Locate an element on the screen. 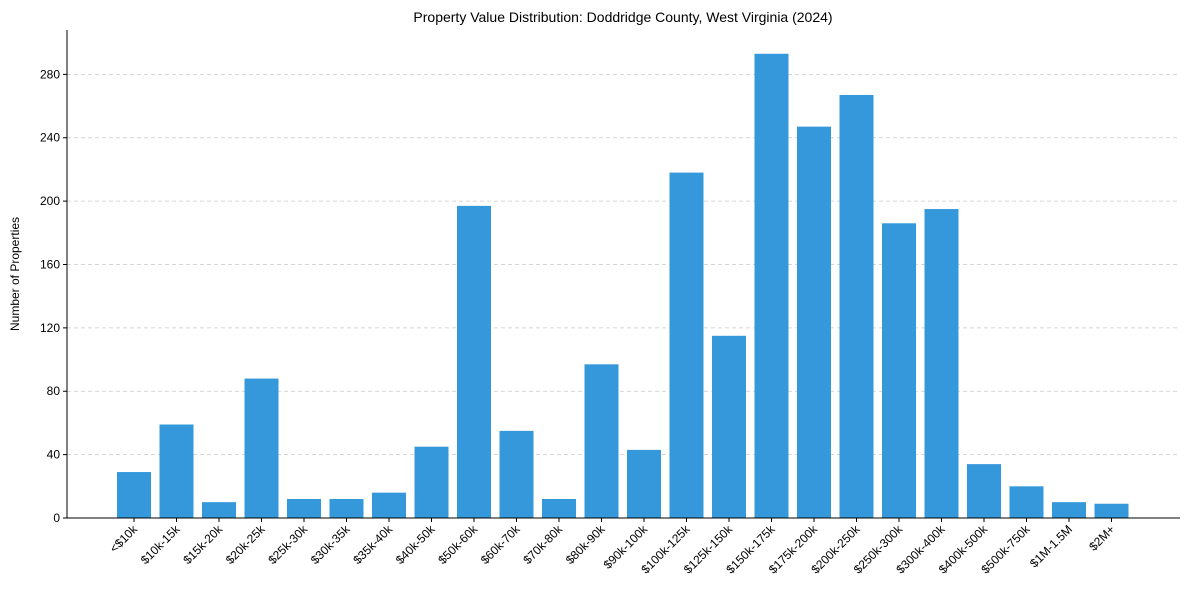 The width and height of the screenshot is (1189, 590). y-axis-label: Number of Properties is located at coordinates (15, 274).